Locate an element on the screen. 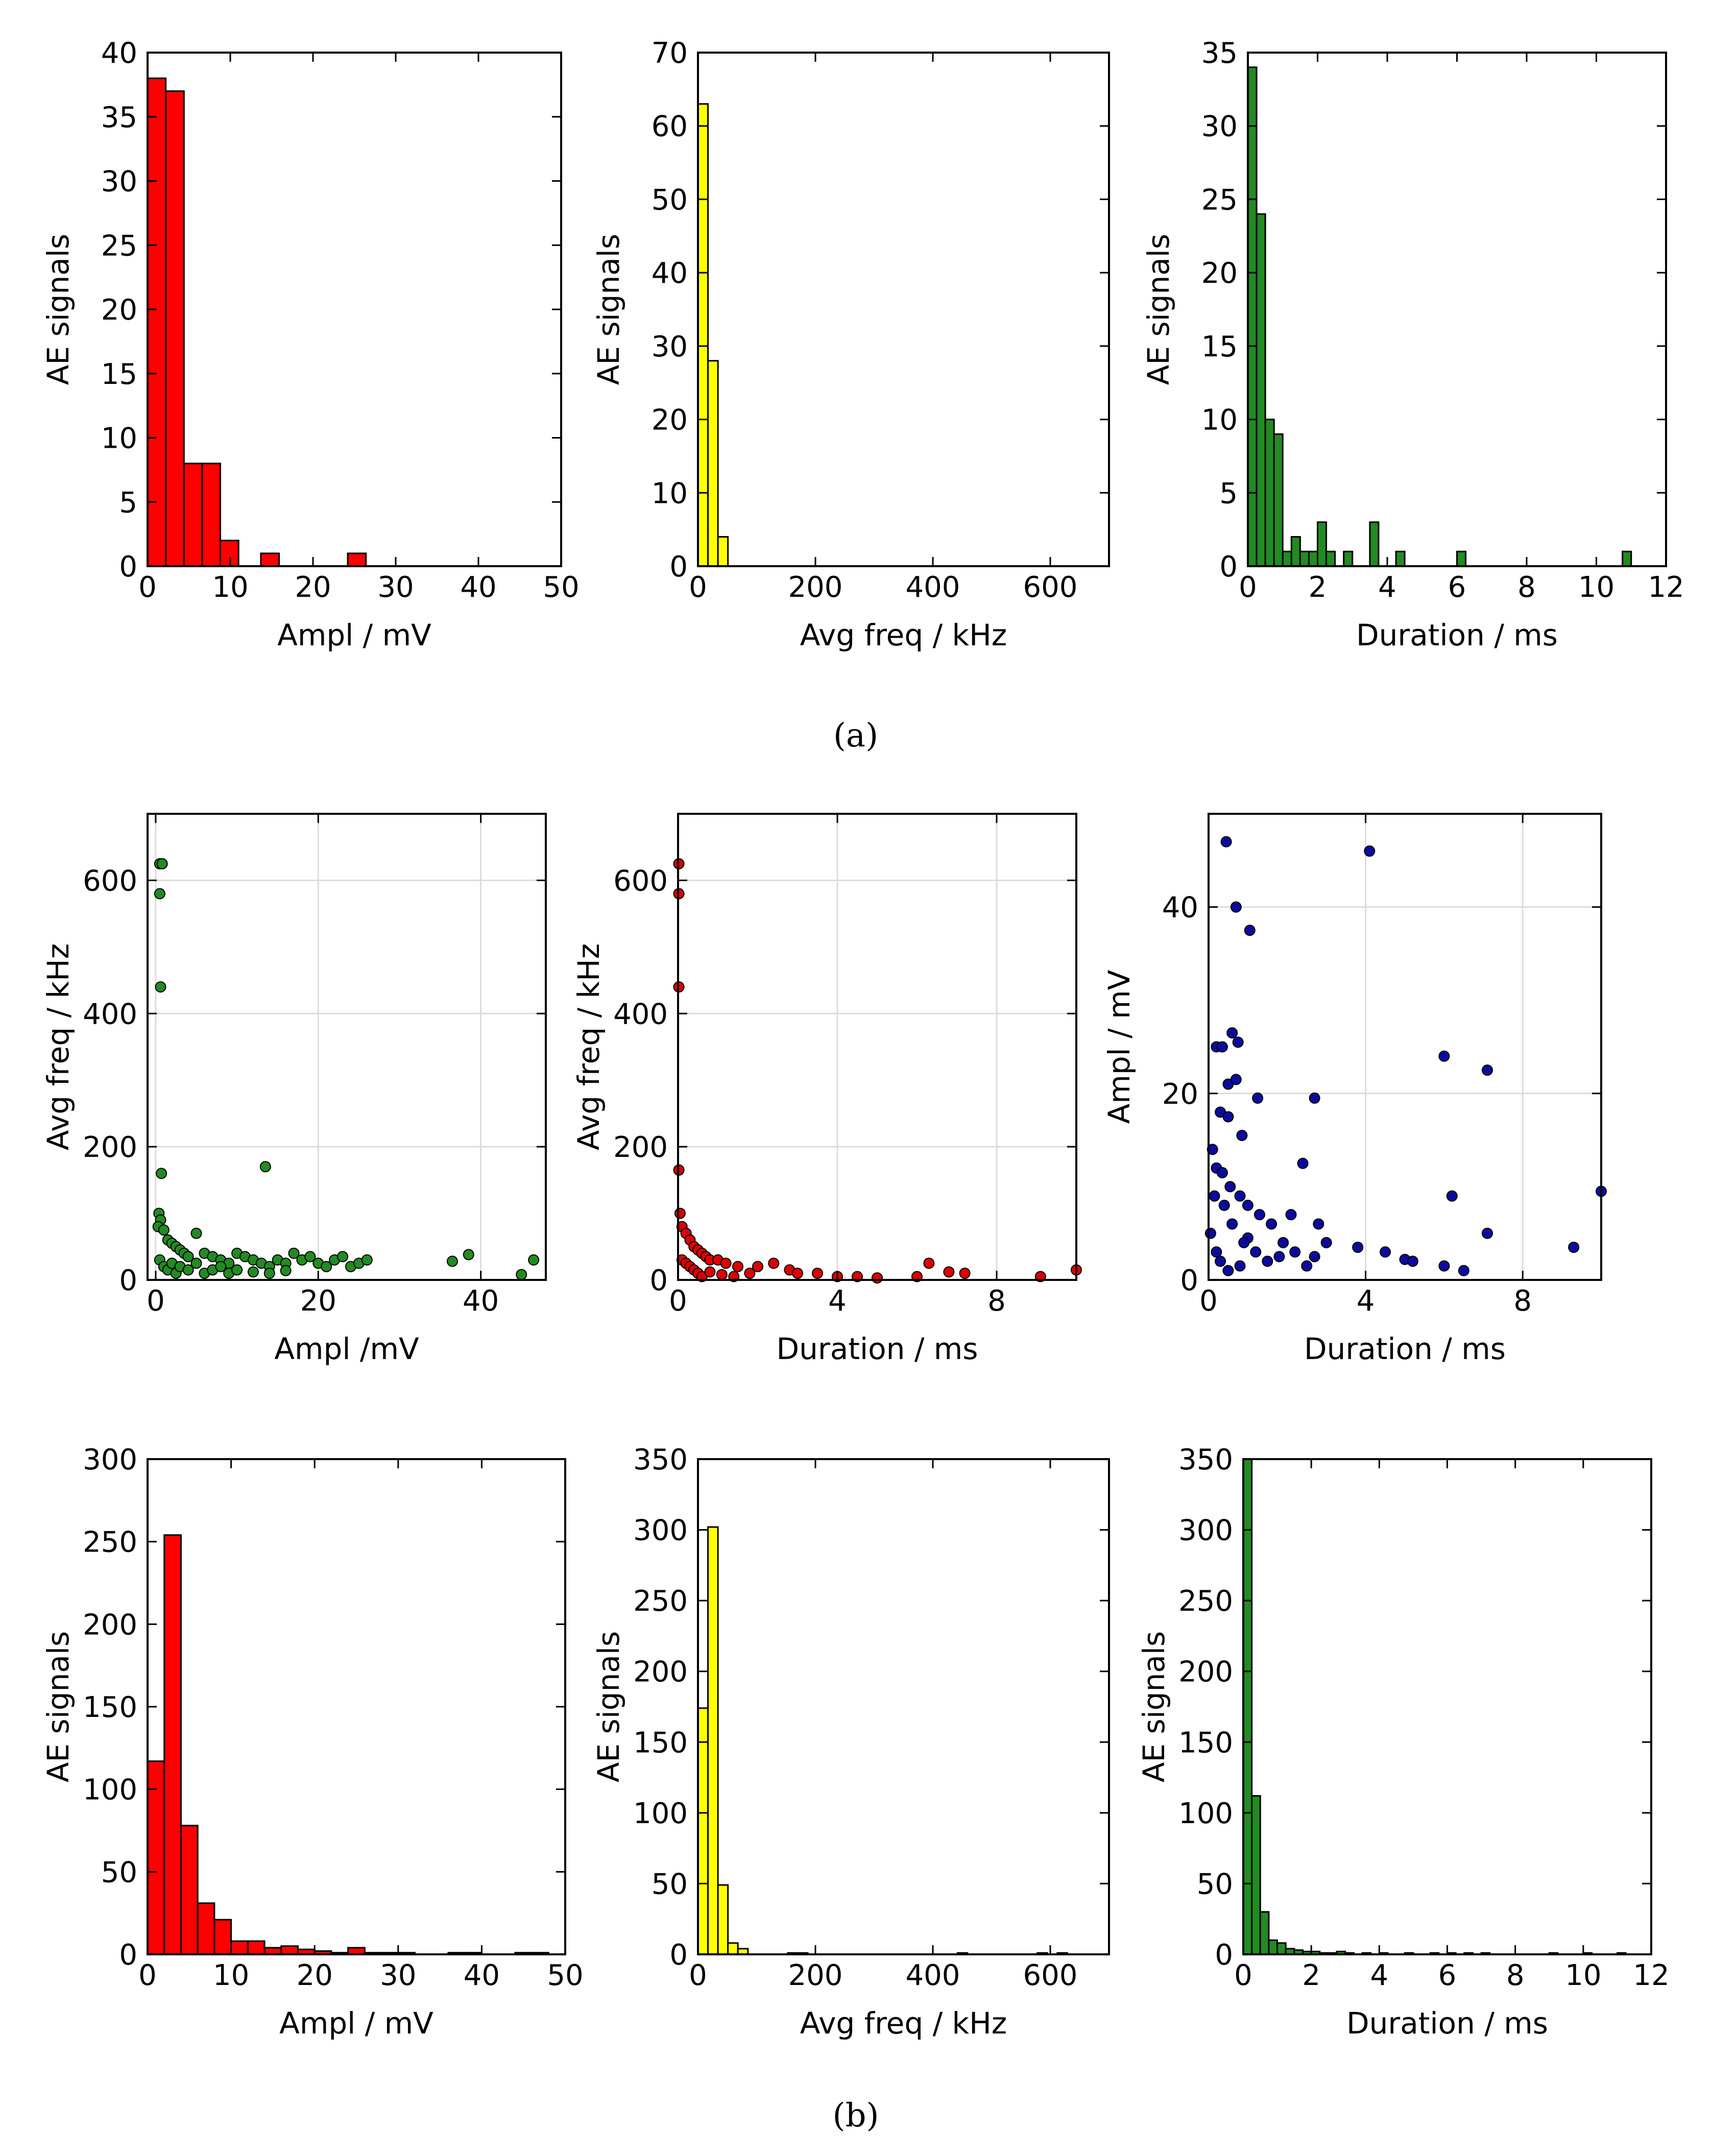 Image resolution: width=1712 pixels, height=2156 pixels. chart-b2-frame is located at coordinates (877, 1047).